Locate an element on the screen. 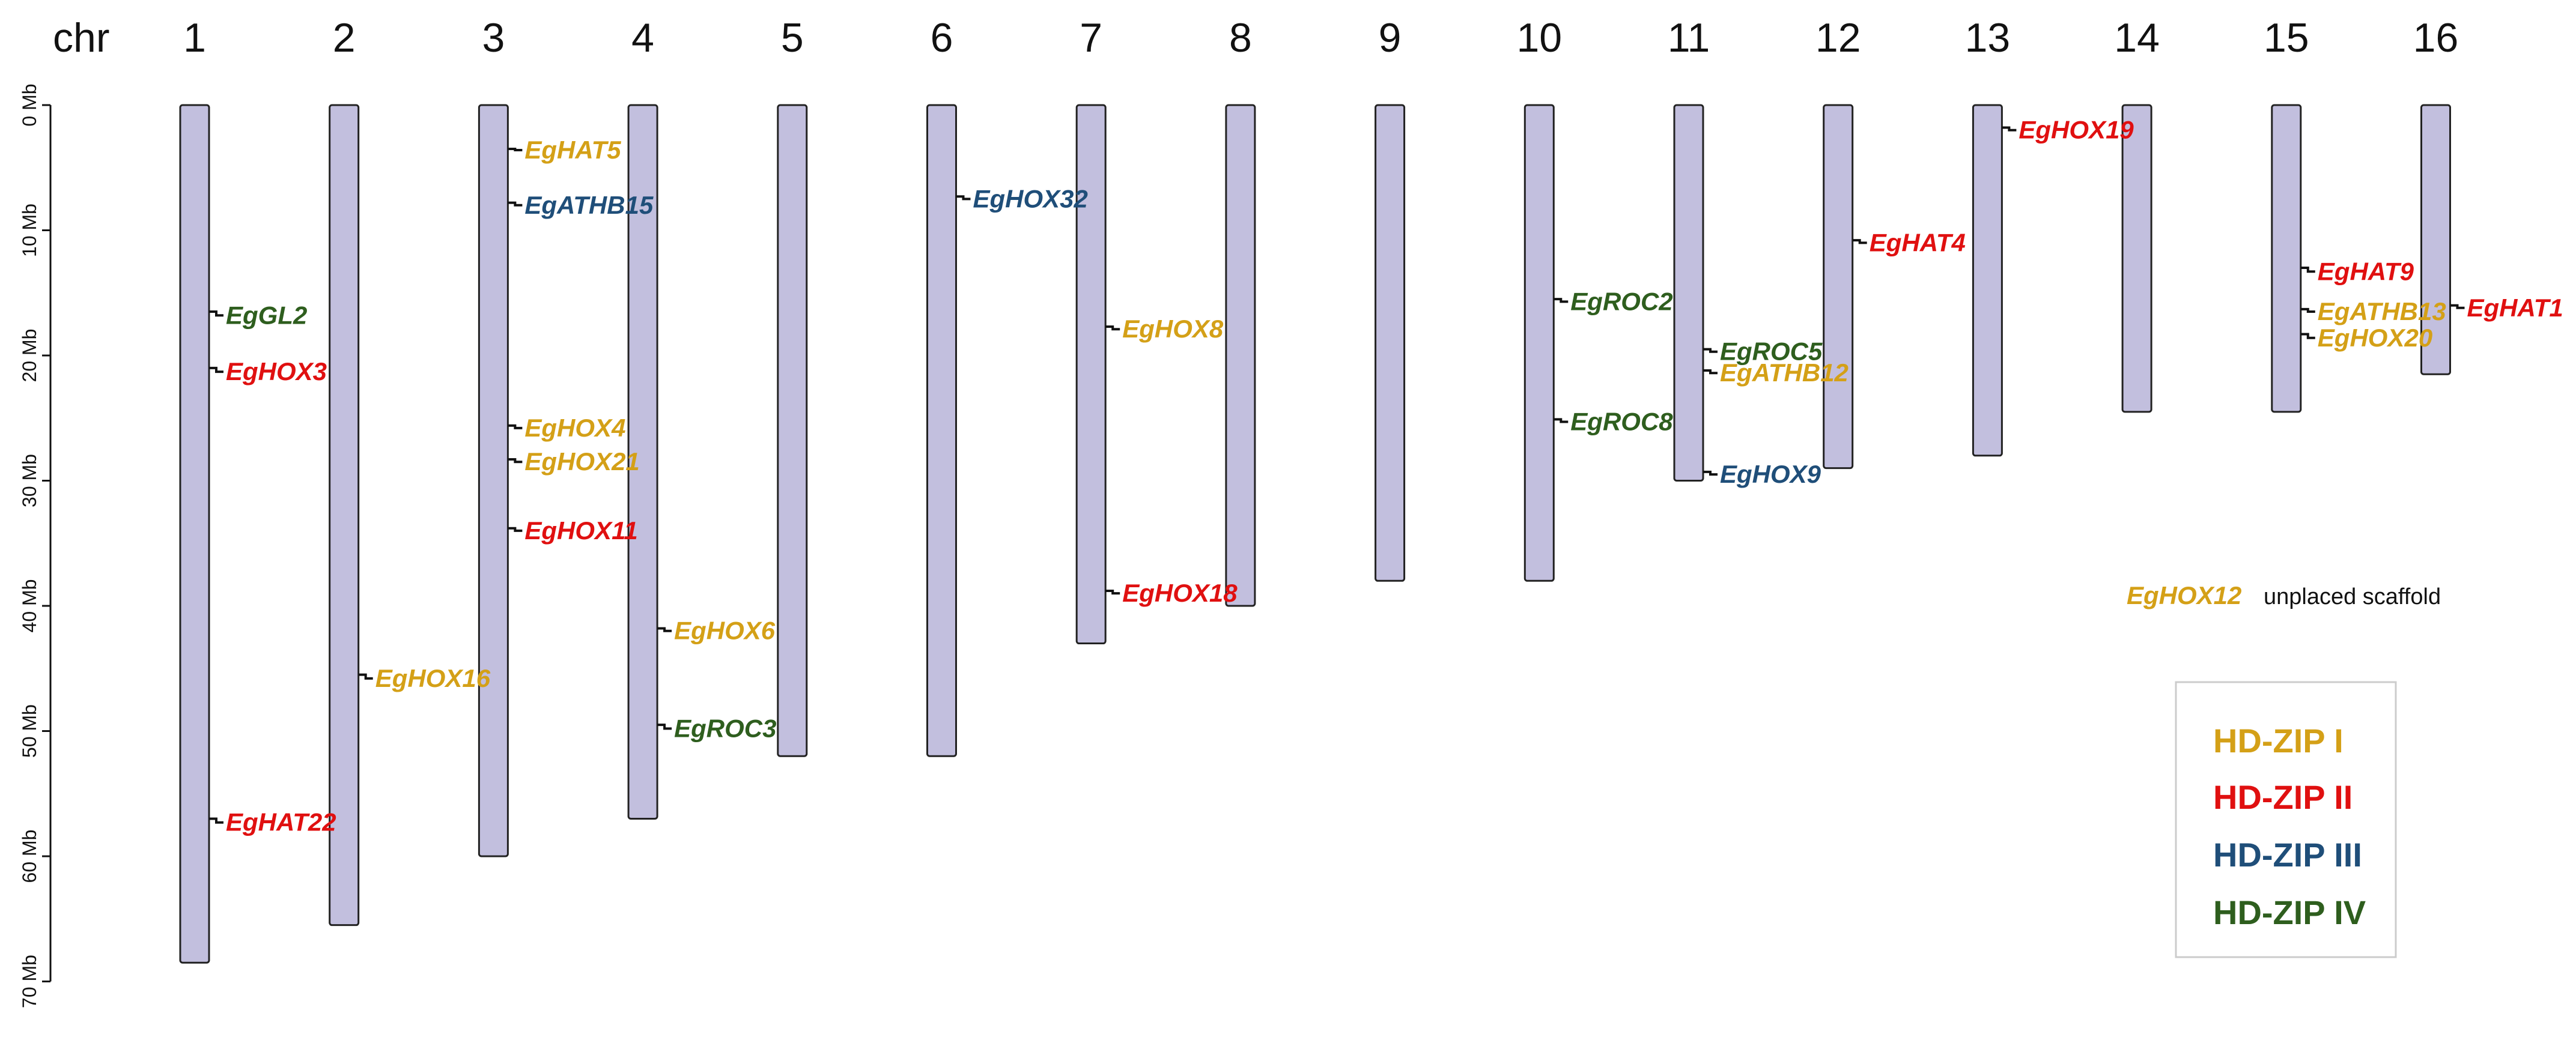  chromosome-number: 10 is located at coordinates (1539, 38).